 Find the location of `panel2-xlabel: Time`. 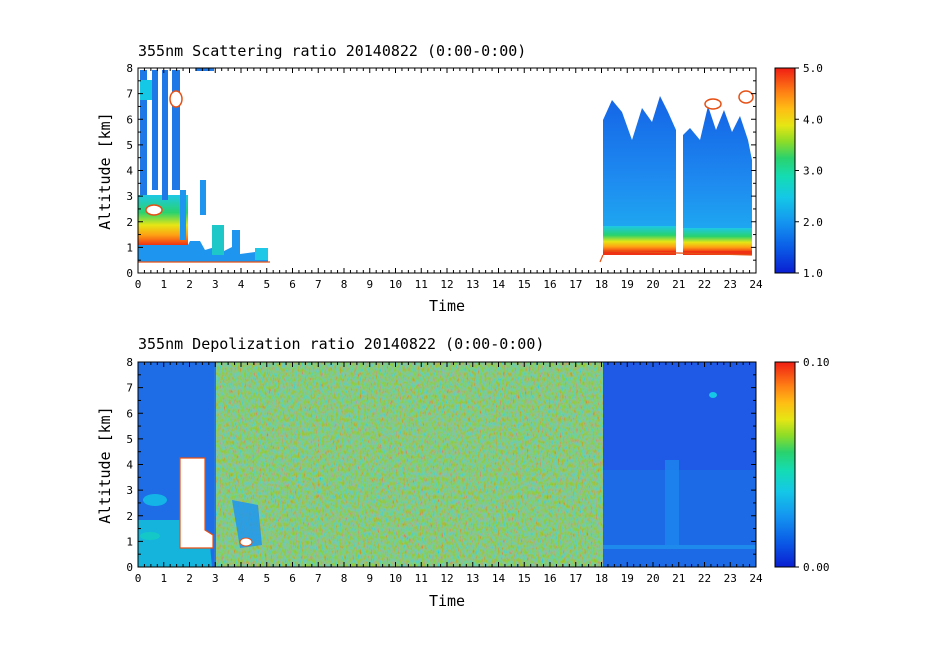

panel2-xlabel: Time is located at coordinates (447, 601).